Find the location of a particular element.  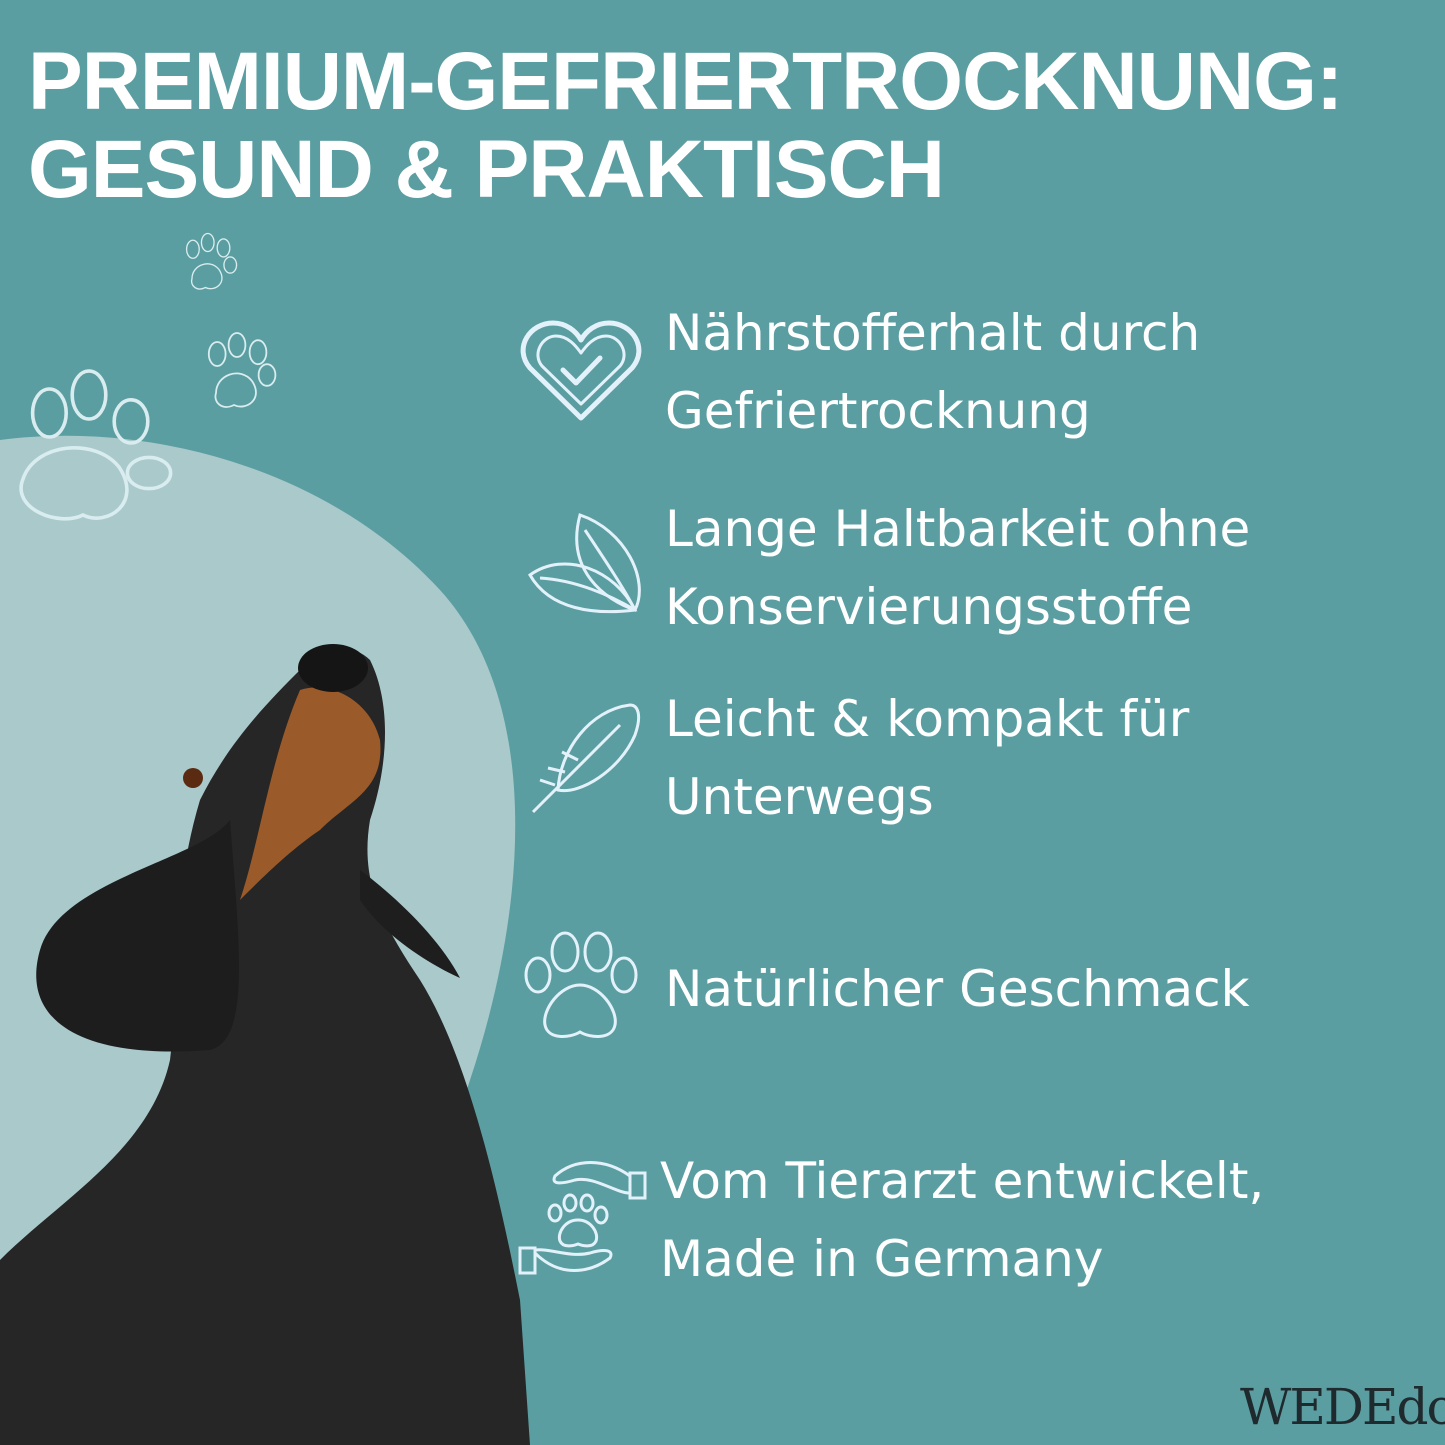

feature-vet: Vom Tierarzt entwickelt, Made in Germany is located at coordinates (962, 1220).